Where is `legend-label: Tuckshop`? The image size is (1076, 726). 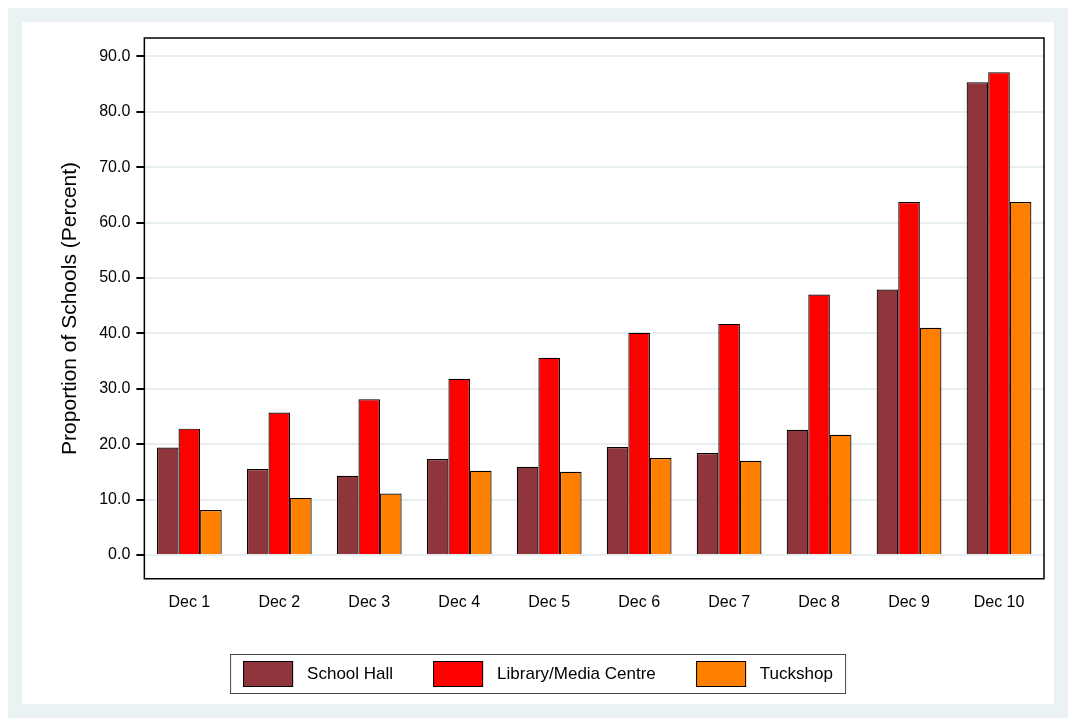 legend-label: Tuckshop is located at coordinates (796, 674).